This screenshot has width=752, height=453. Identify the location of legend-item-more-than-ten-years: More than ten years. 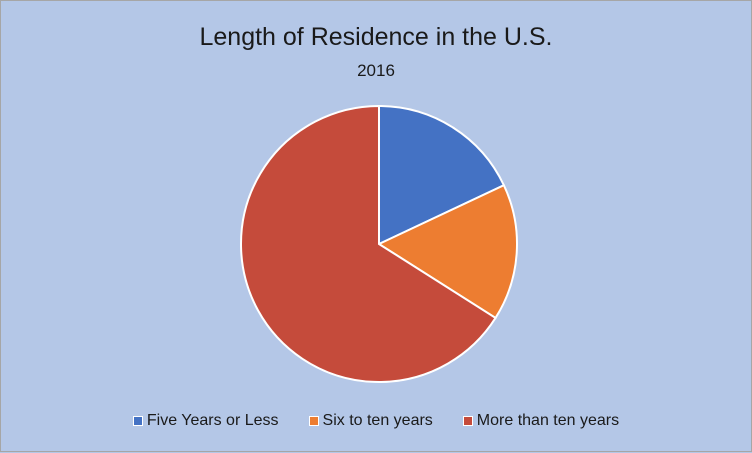
(541, 421).